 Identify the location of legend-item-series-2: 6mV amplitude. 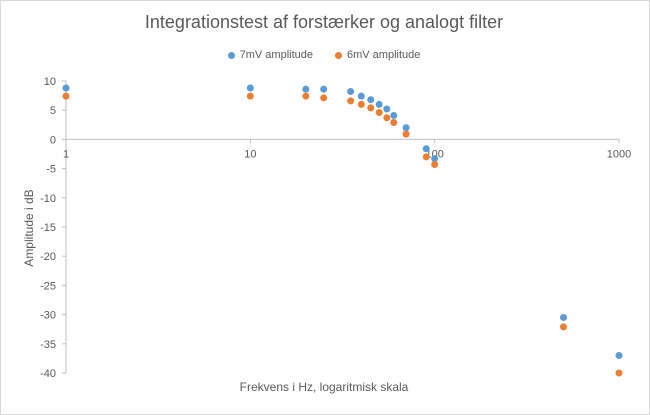
(377, 55).